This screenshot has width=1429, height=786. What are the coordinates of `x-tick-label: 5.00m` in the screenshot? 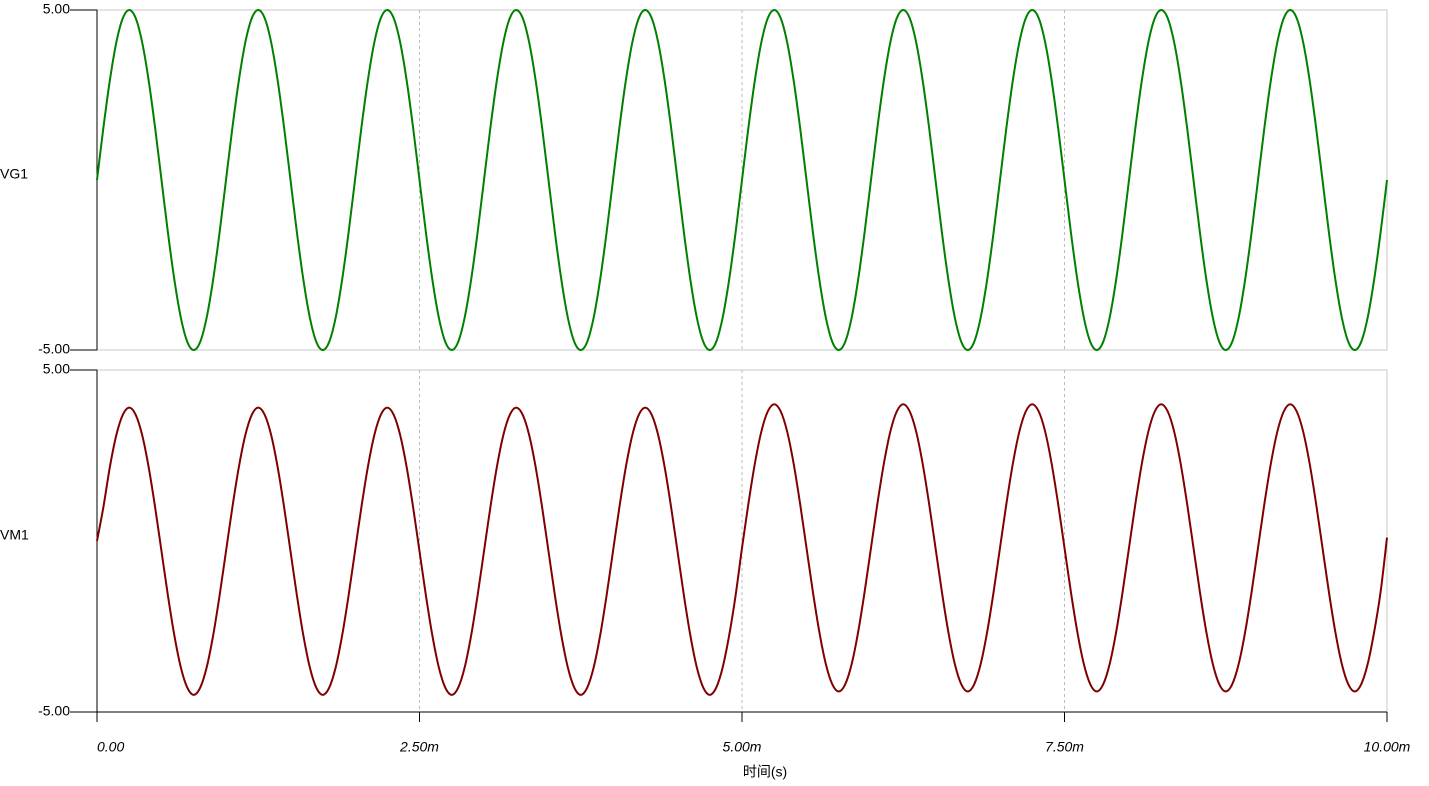 It's located at (742, 747).